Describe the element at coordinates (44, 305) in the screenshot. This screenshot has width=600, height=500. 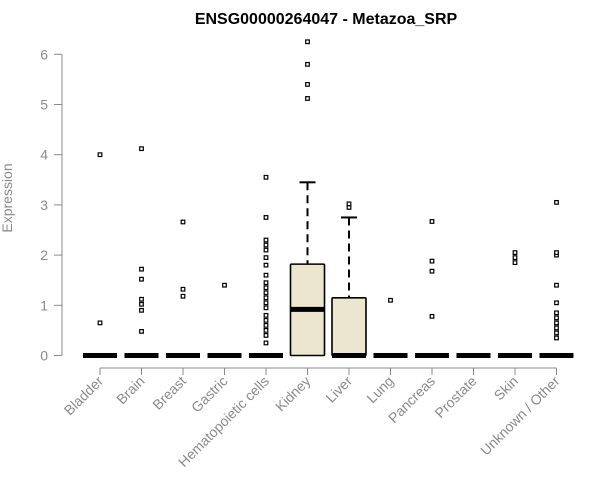
I see `y-tick-label: 1` at that location.